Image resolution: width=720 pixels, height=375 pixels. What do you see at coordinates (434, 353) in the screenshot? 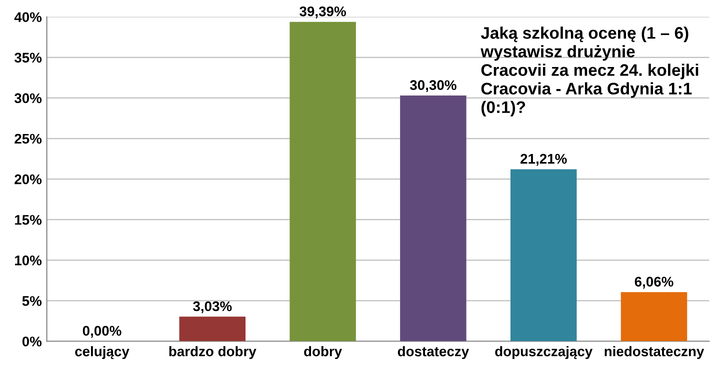
I see `x-tick-label: dostateczy` at bounding box center [434, 353].